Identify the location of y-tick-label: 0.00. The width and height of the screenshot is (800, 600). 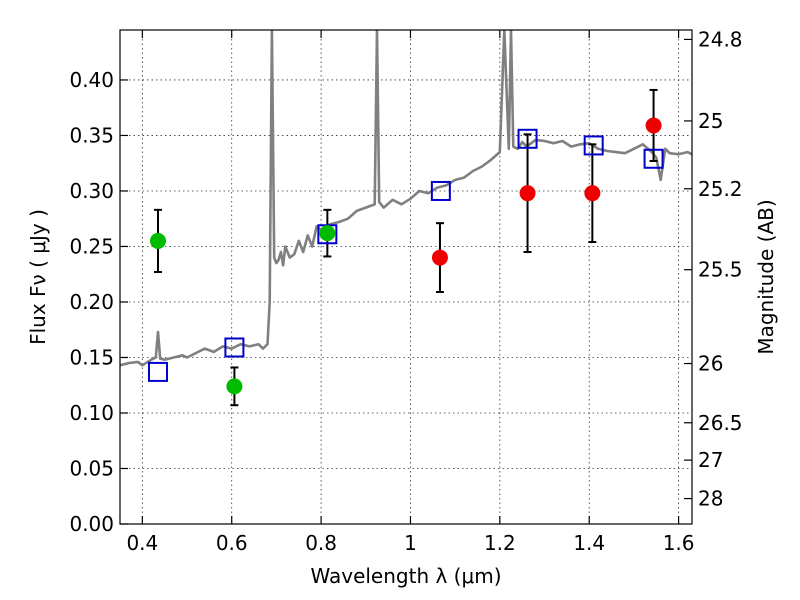
(91, 524).